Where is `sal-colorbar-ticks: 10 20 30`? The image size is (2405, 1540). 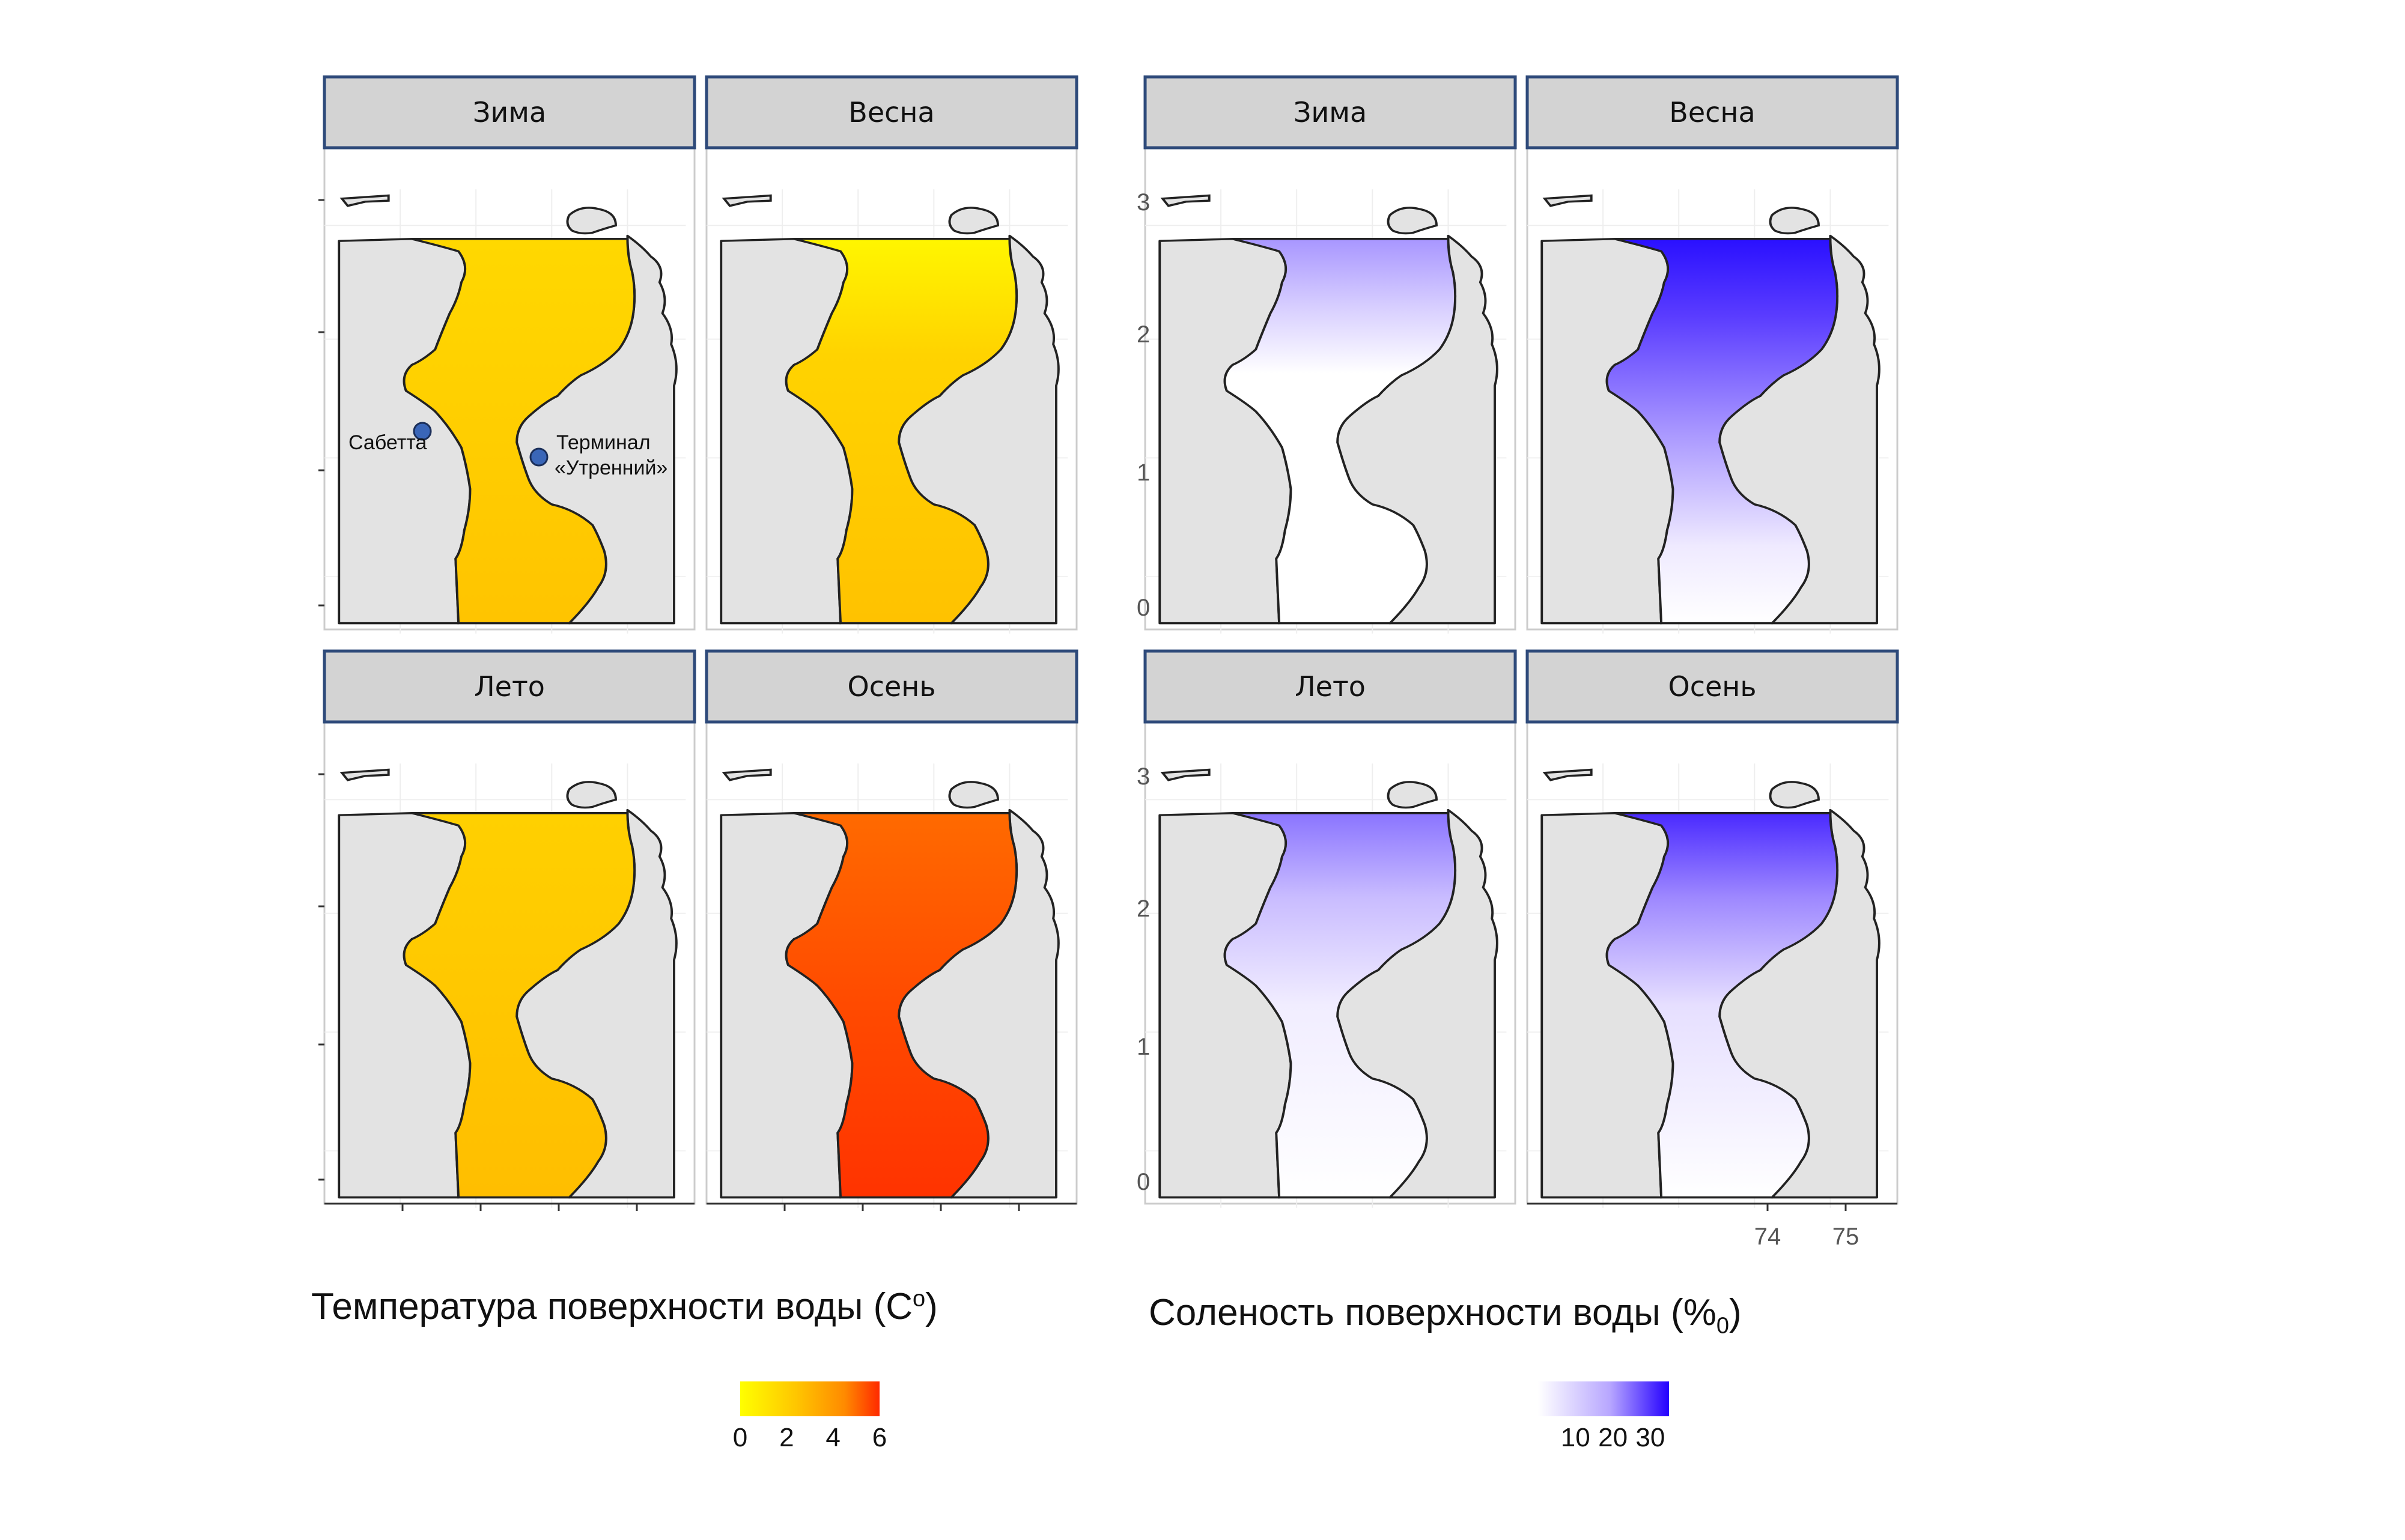
sal-colorbar-ticks: 10 20 30 is located at coordinates (1613, 1437).